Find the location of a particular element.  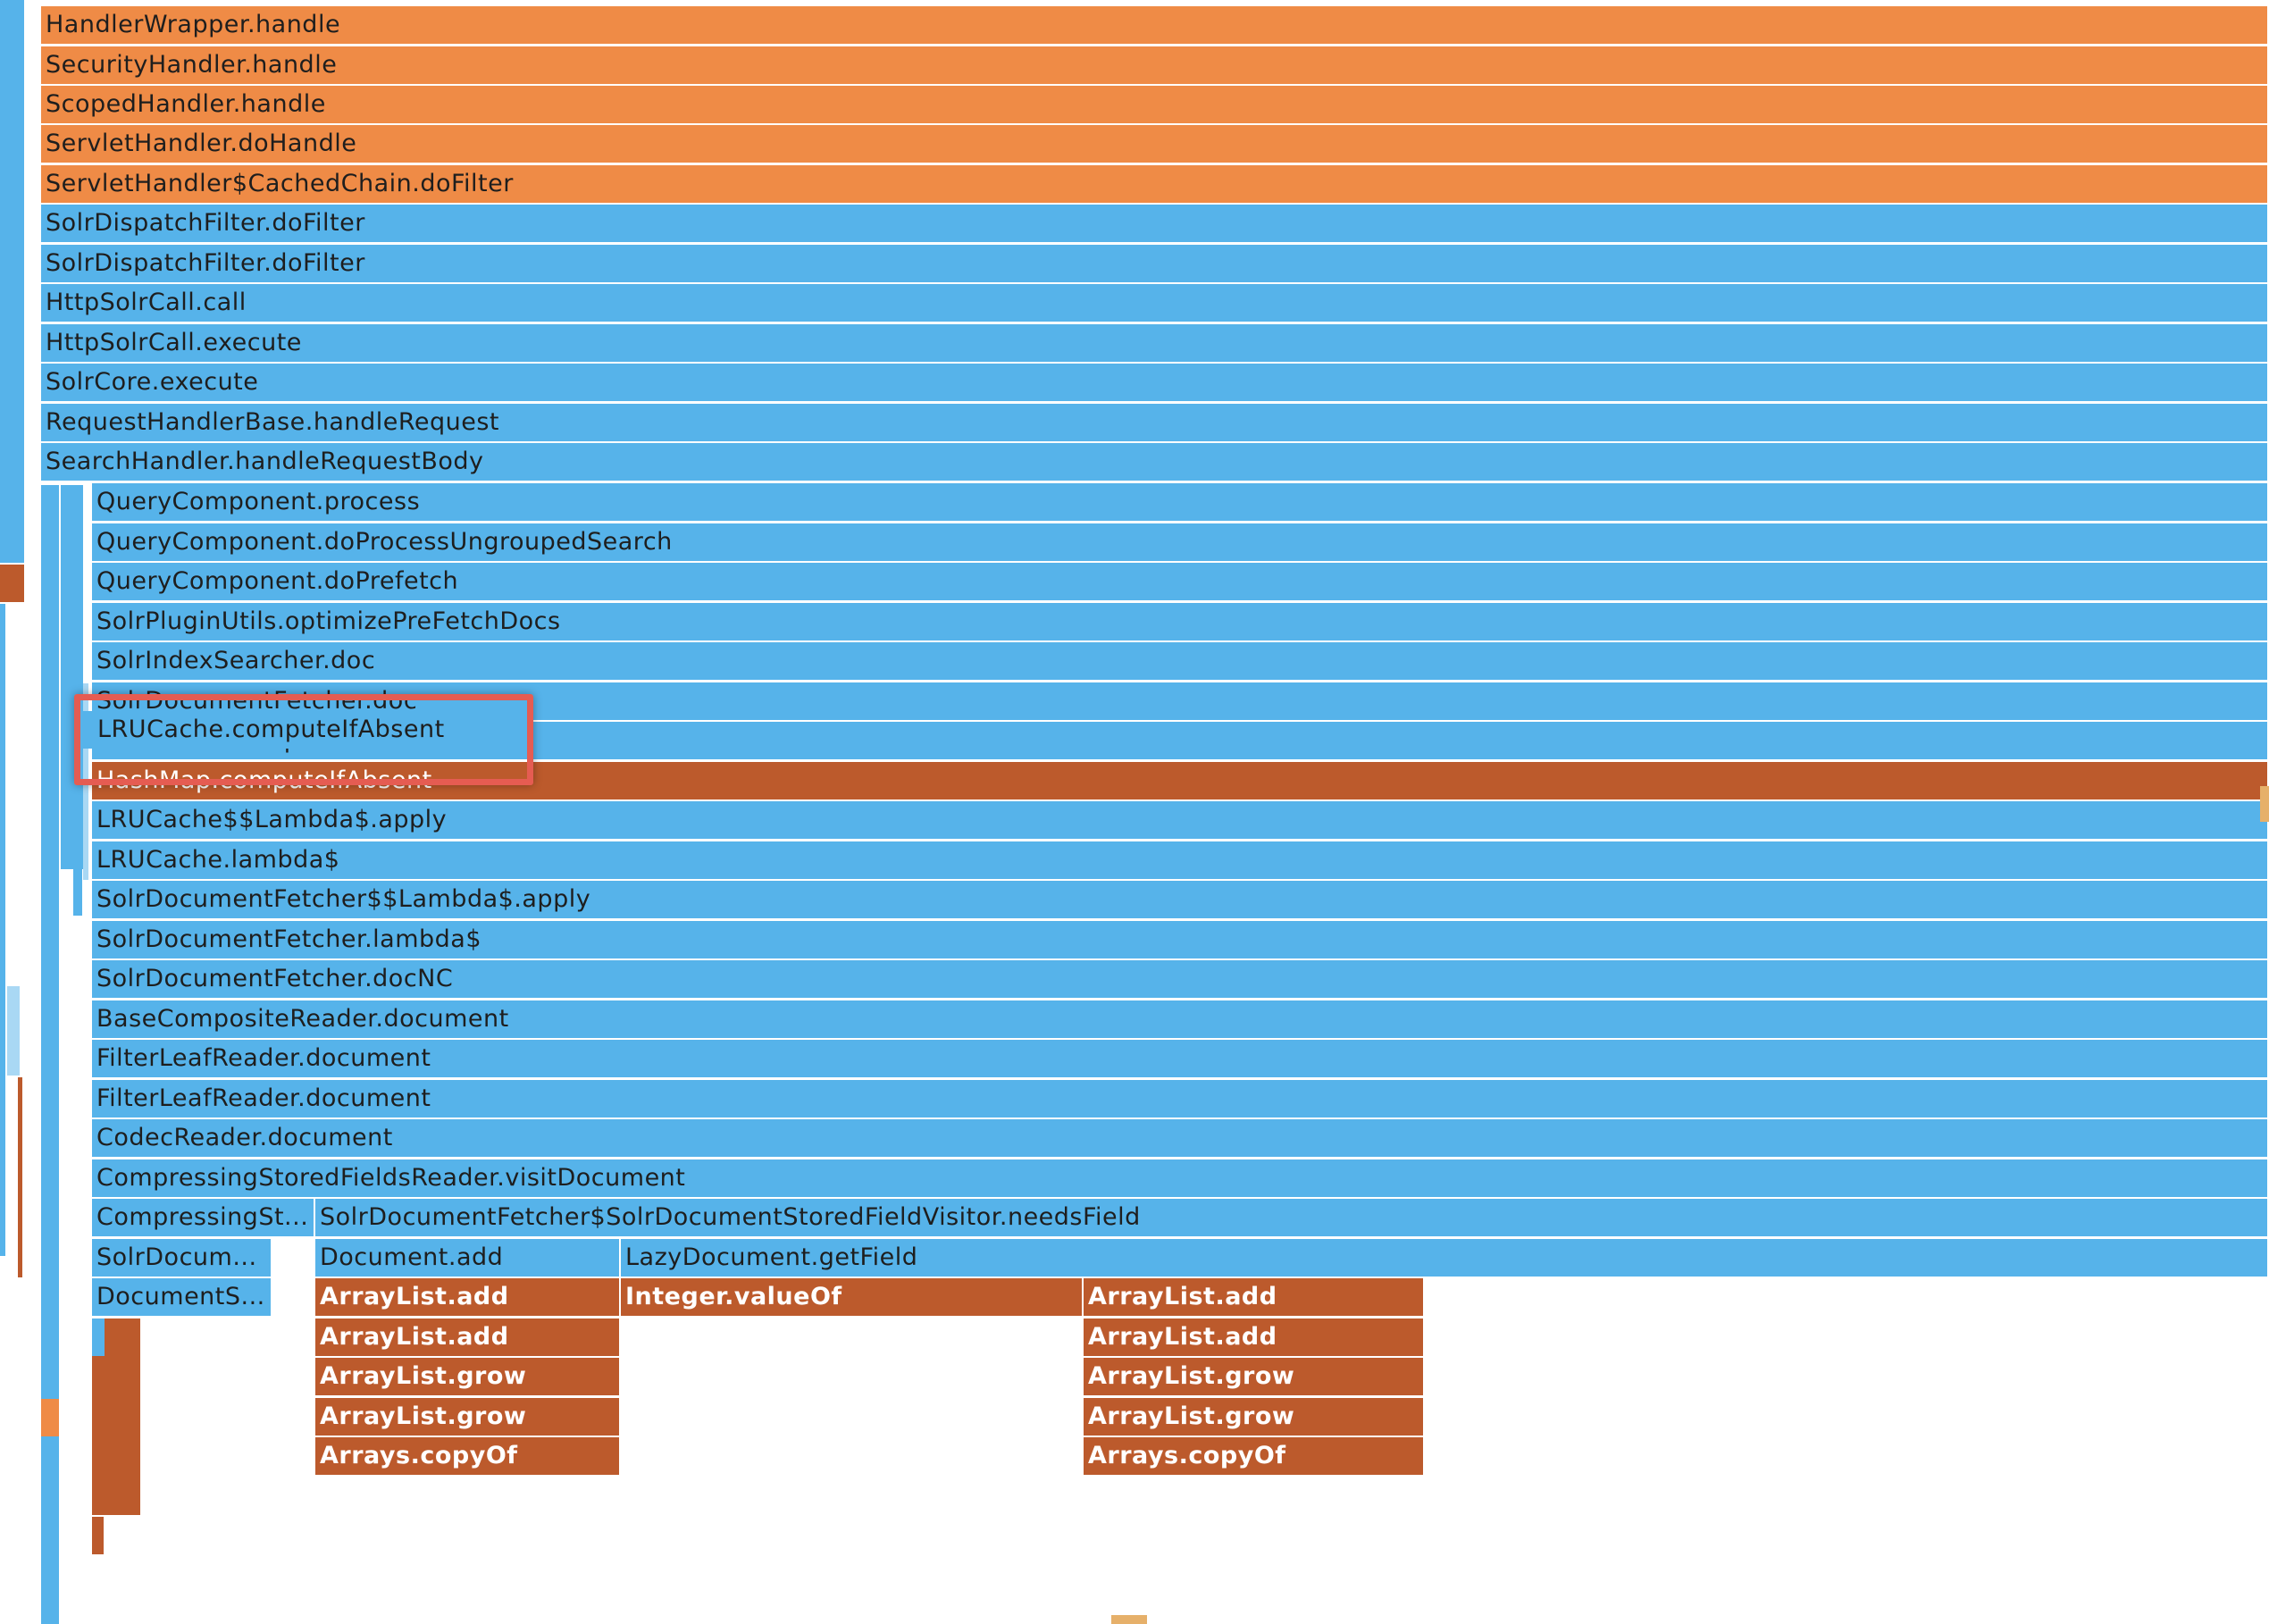

frame-solrdocumentfetcher-docnc: SolrDocumentFetcher.docNC is located at coordinates (1180, 979).